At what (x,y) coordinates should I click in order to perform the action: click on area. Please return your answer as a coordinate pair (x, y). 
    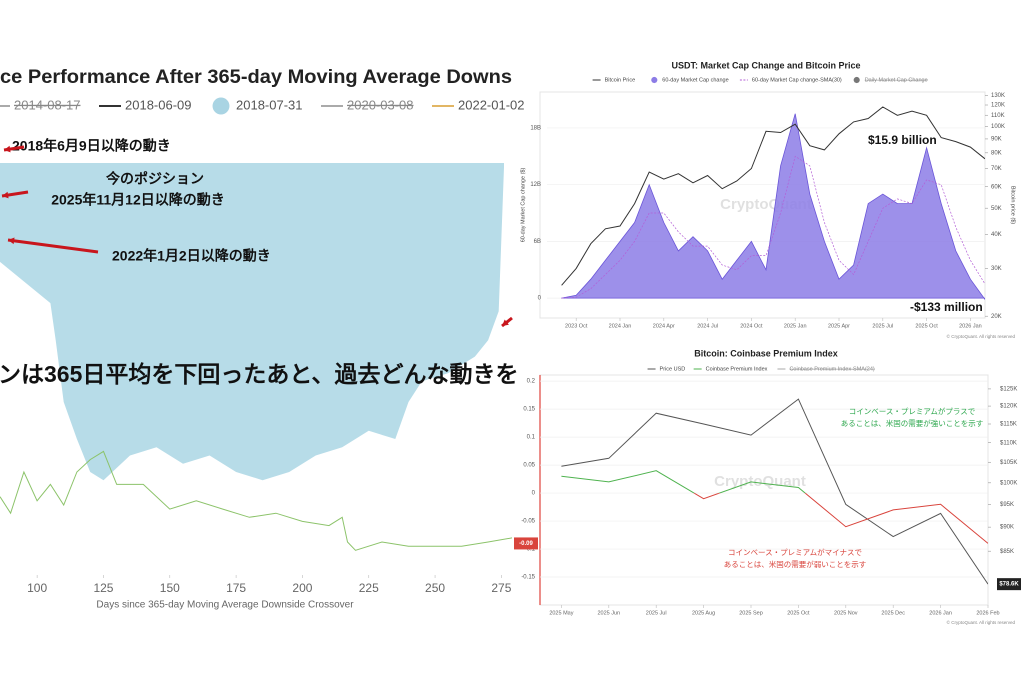
    Looking at the image, I should click on (773, 207).